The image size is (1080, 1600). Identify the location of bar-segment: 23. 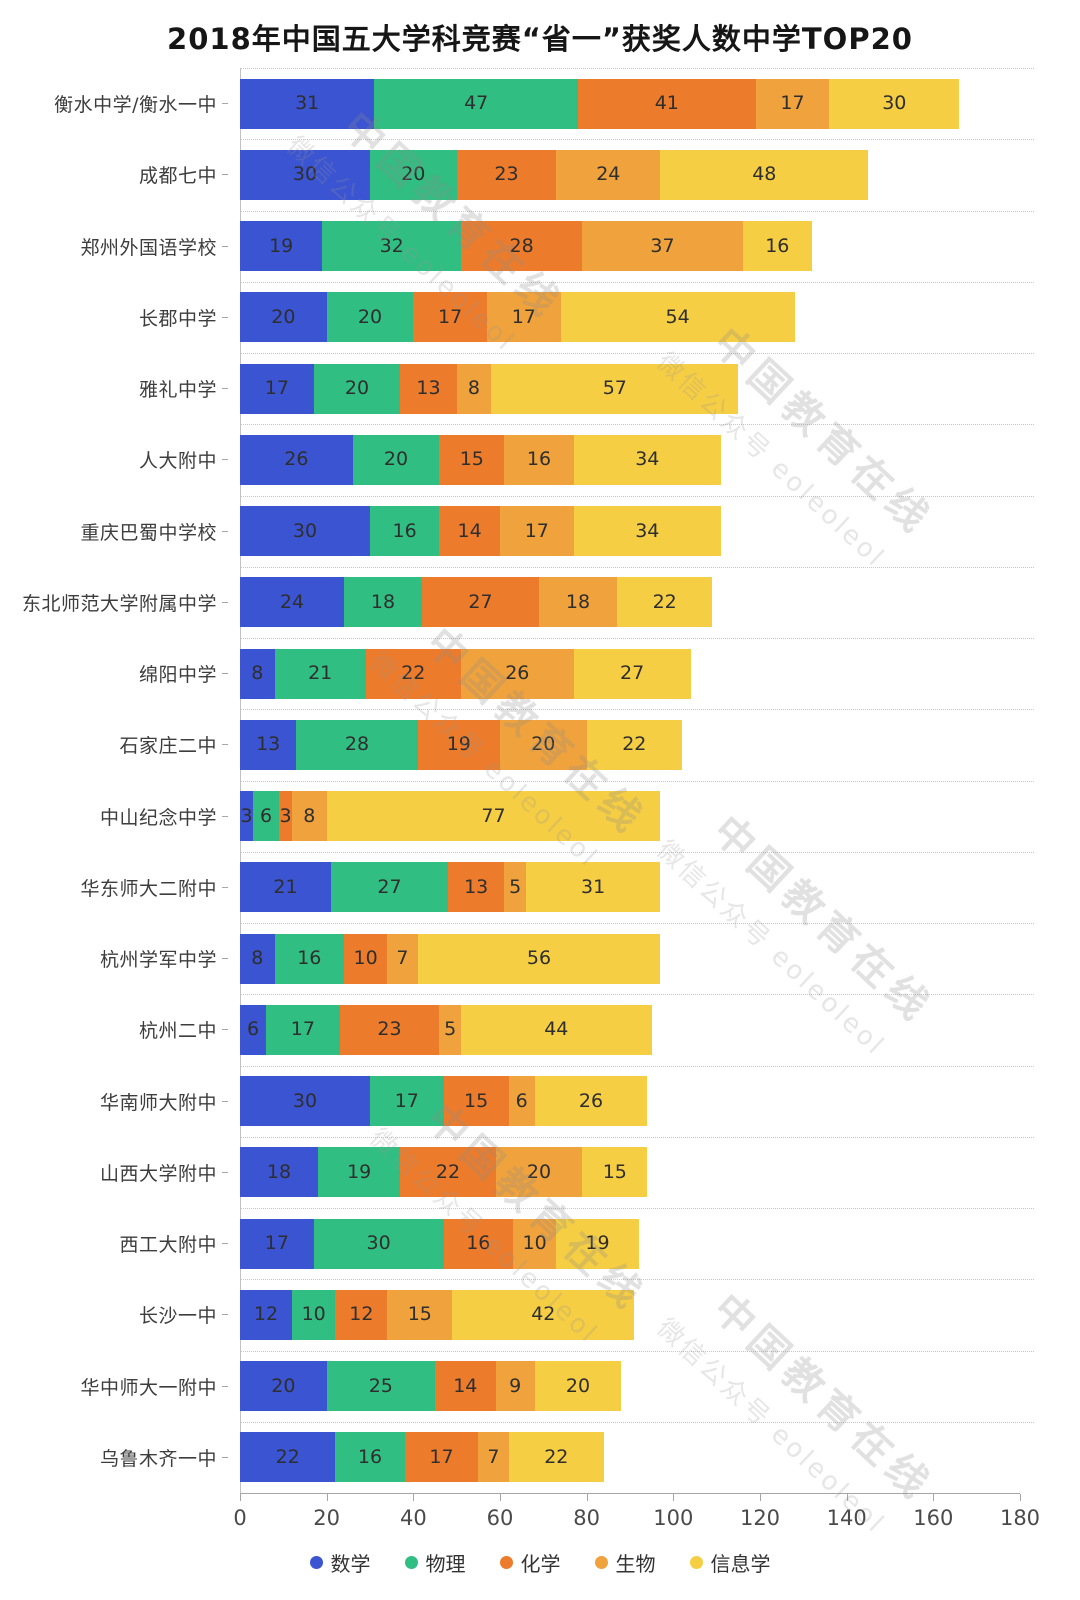
(389, 1029).